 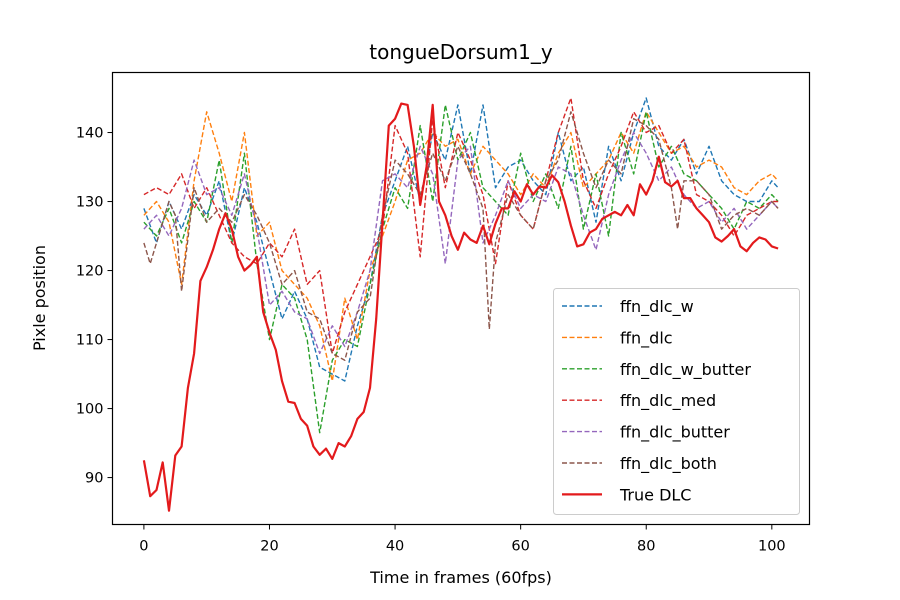 I want to click on legend-label-3: ffn_dlc_med, so click(x=668, y=401).